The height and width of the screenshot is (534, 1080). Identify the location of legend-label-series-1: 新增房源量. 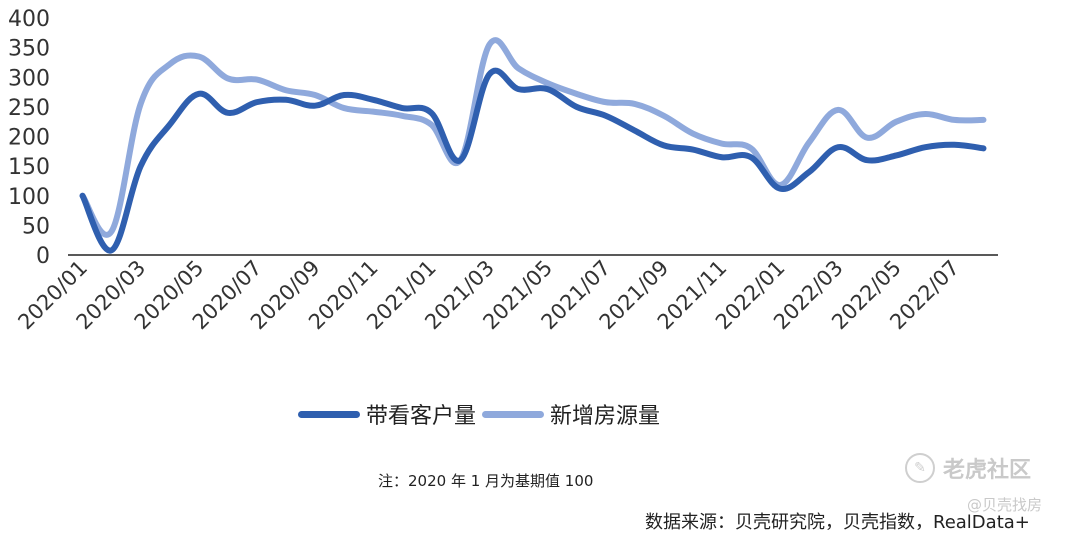
(605, 416).